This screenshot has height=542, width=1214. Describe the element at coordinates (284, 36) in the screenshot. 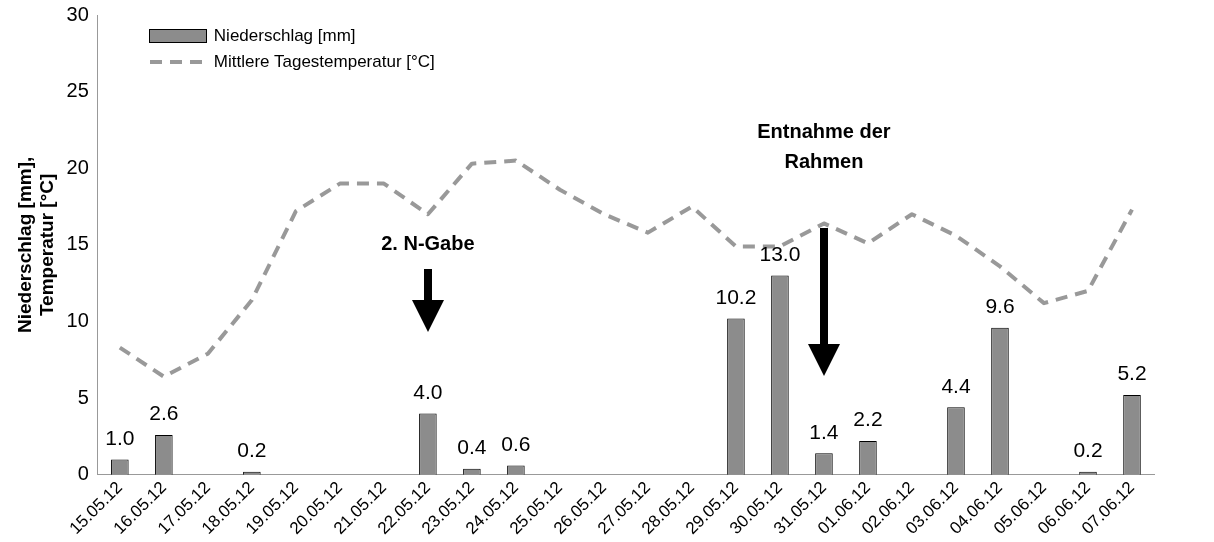

I see `legend-label: Niederschlag [mm]` at that location.